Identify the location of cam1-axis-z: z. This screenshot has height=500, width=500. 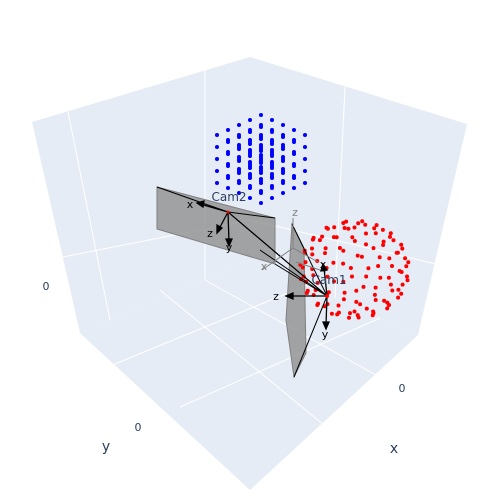
(276, 296).